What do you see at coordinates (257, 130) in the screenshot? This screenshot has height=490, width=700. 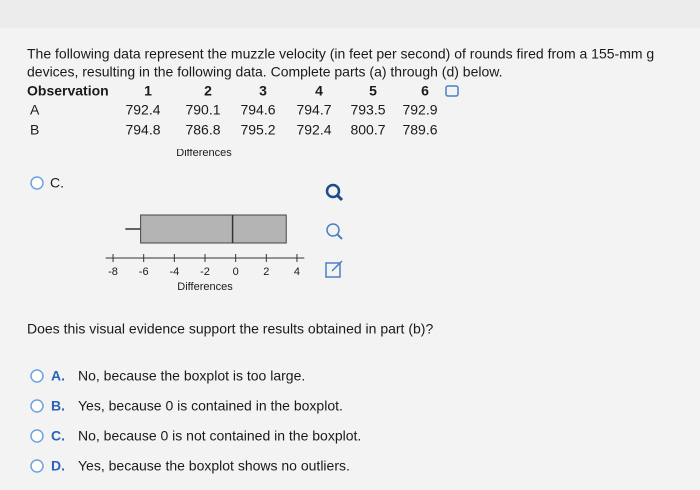 I see `table-cell: 795.2` at bounding box center [257, 130].